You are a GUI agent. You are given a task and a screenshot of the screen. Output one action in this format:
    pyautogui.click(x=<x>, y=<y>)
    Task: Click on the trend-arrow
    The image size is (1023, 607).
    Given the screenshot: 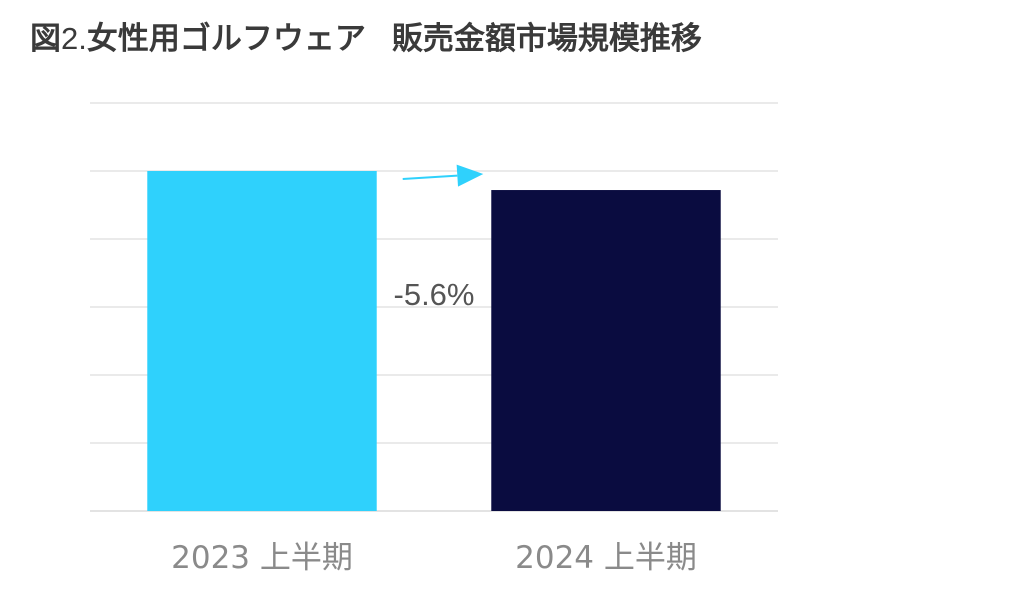 What is the action you would take?
    pyautogui.click(x=430, y=177)
    